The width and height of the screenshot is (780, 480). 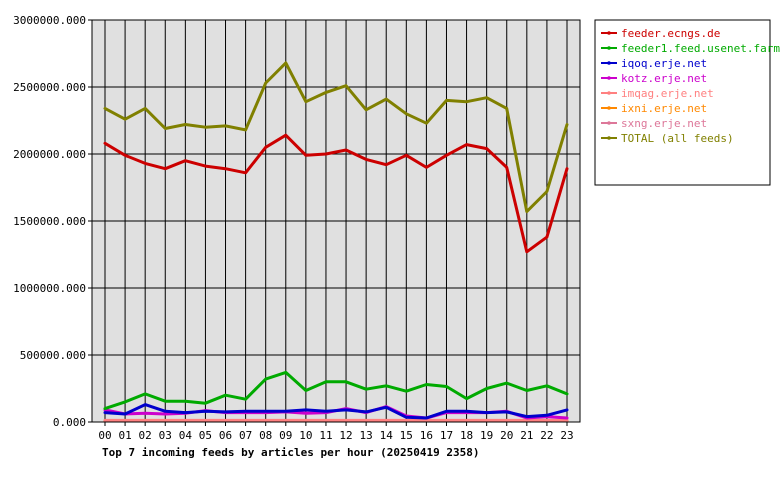 What do you see at coordinates (566, 435) in the screenshot?
I see `x-tick-label: 23` at bounding box center [566, 435].